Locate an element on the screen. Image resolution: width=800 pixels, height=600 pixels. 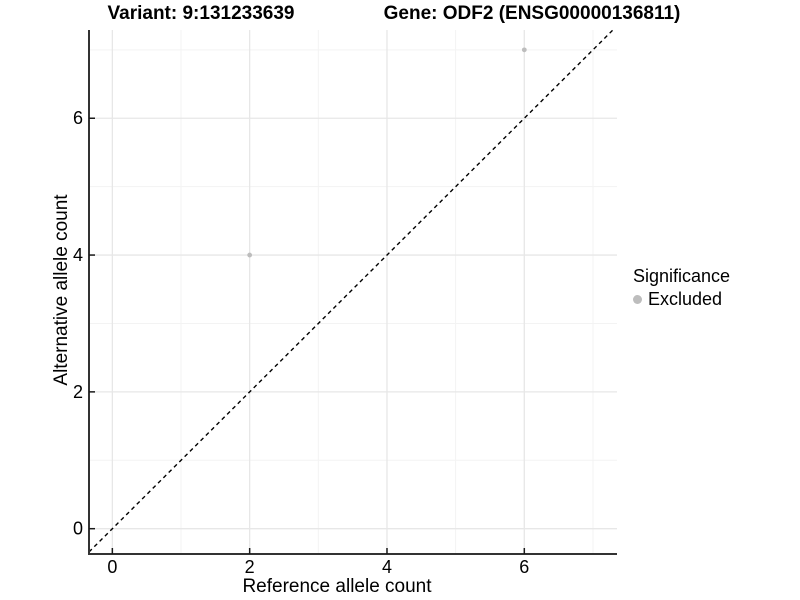
y-axis-title: Alternative allele count is located at coordinates (61, 290).